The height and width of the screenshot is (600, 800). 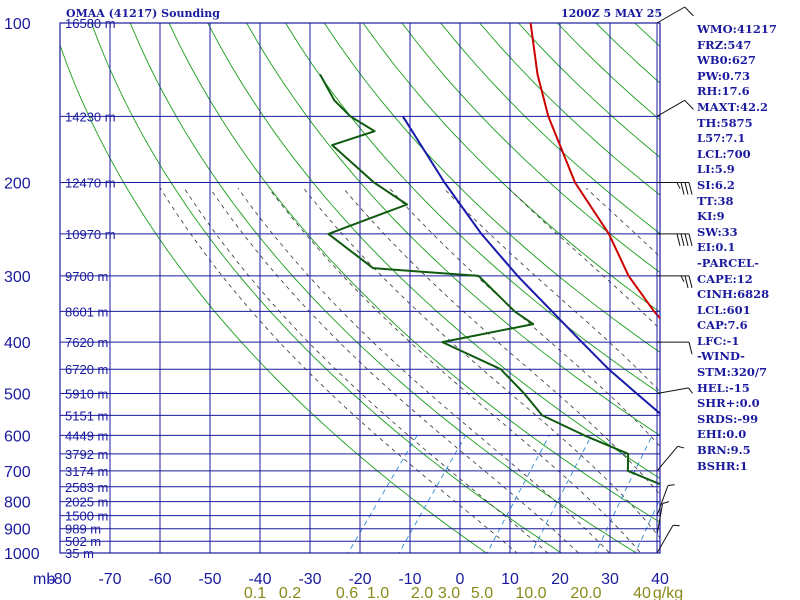 What do you see at coordinates (716, 247) in the screenshot?
I see `index-item: EI:0.1` at bounding box center [716, 247].